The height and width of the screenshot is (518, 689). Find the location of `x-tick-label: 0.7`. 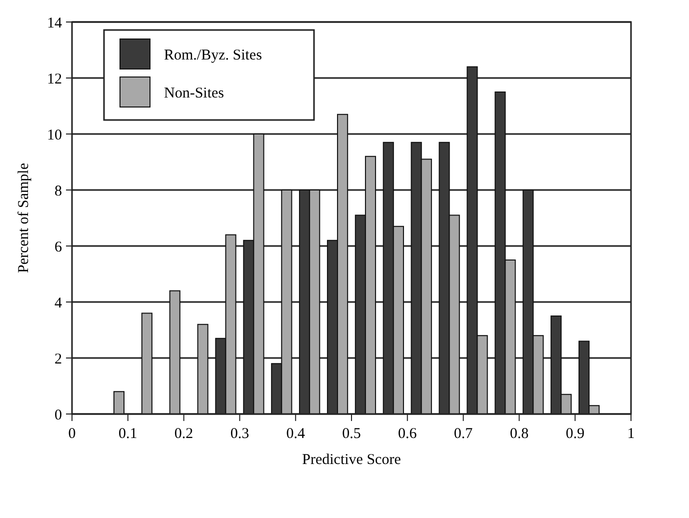

x-tick-label: 0.7 is located at coordinates (464, 434).